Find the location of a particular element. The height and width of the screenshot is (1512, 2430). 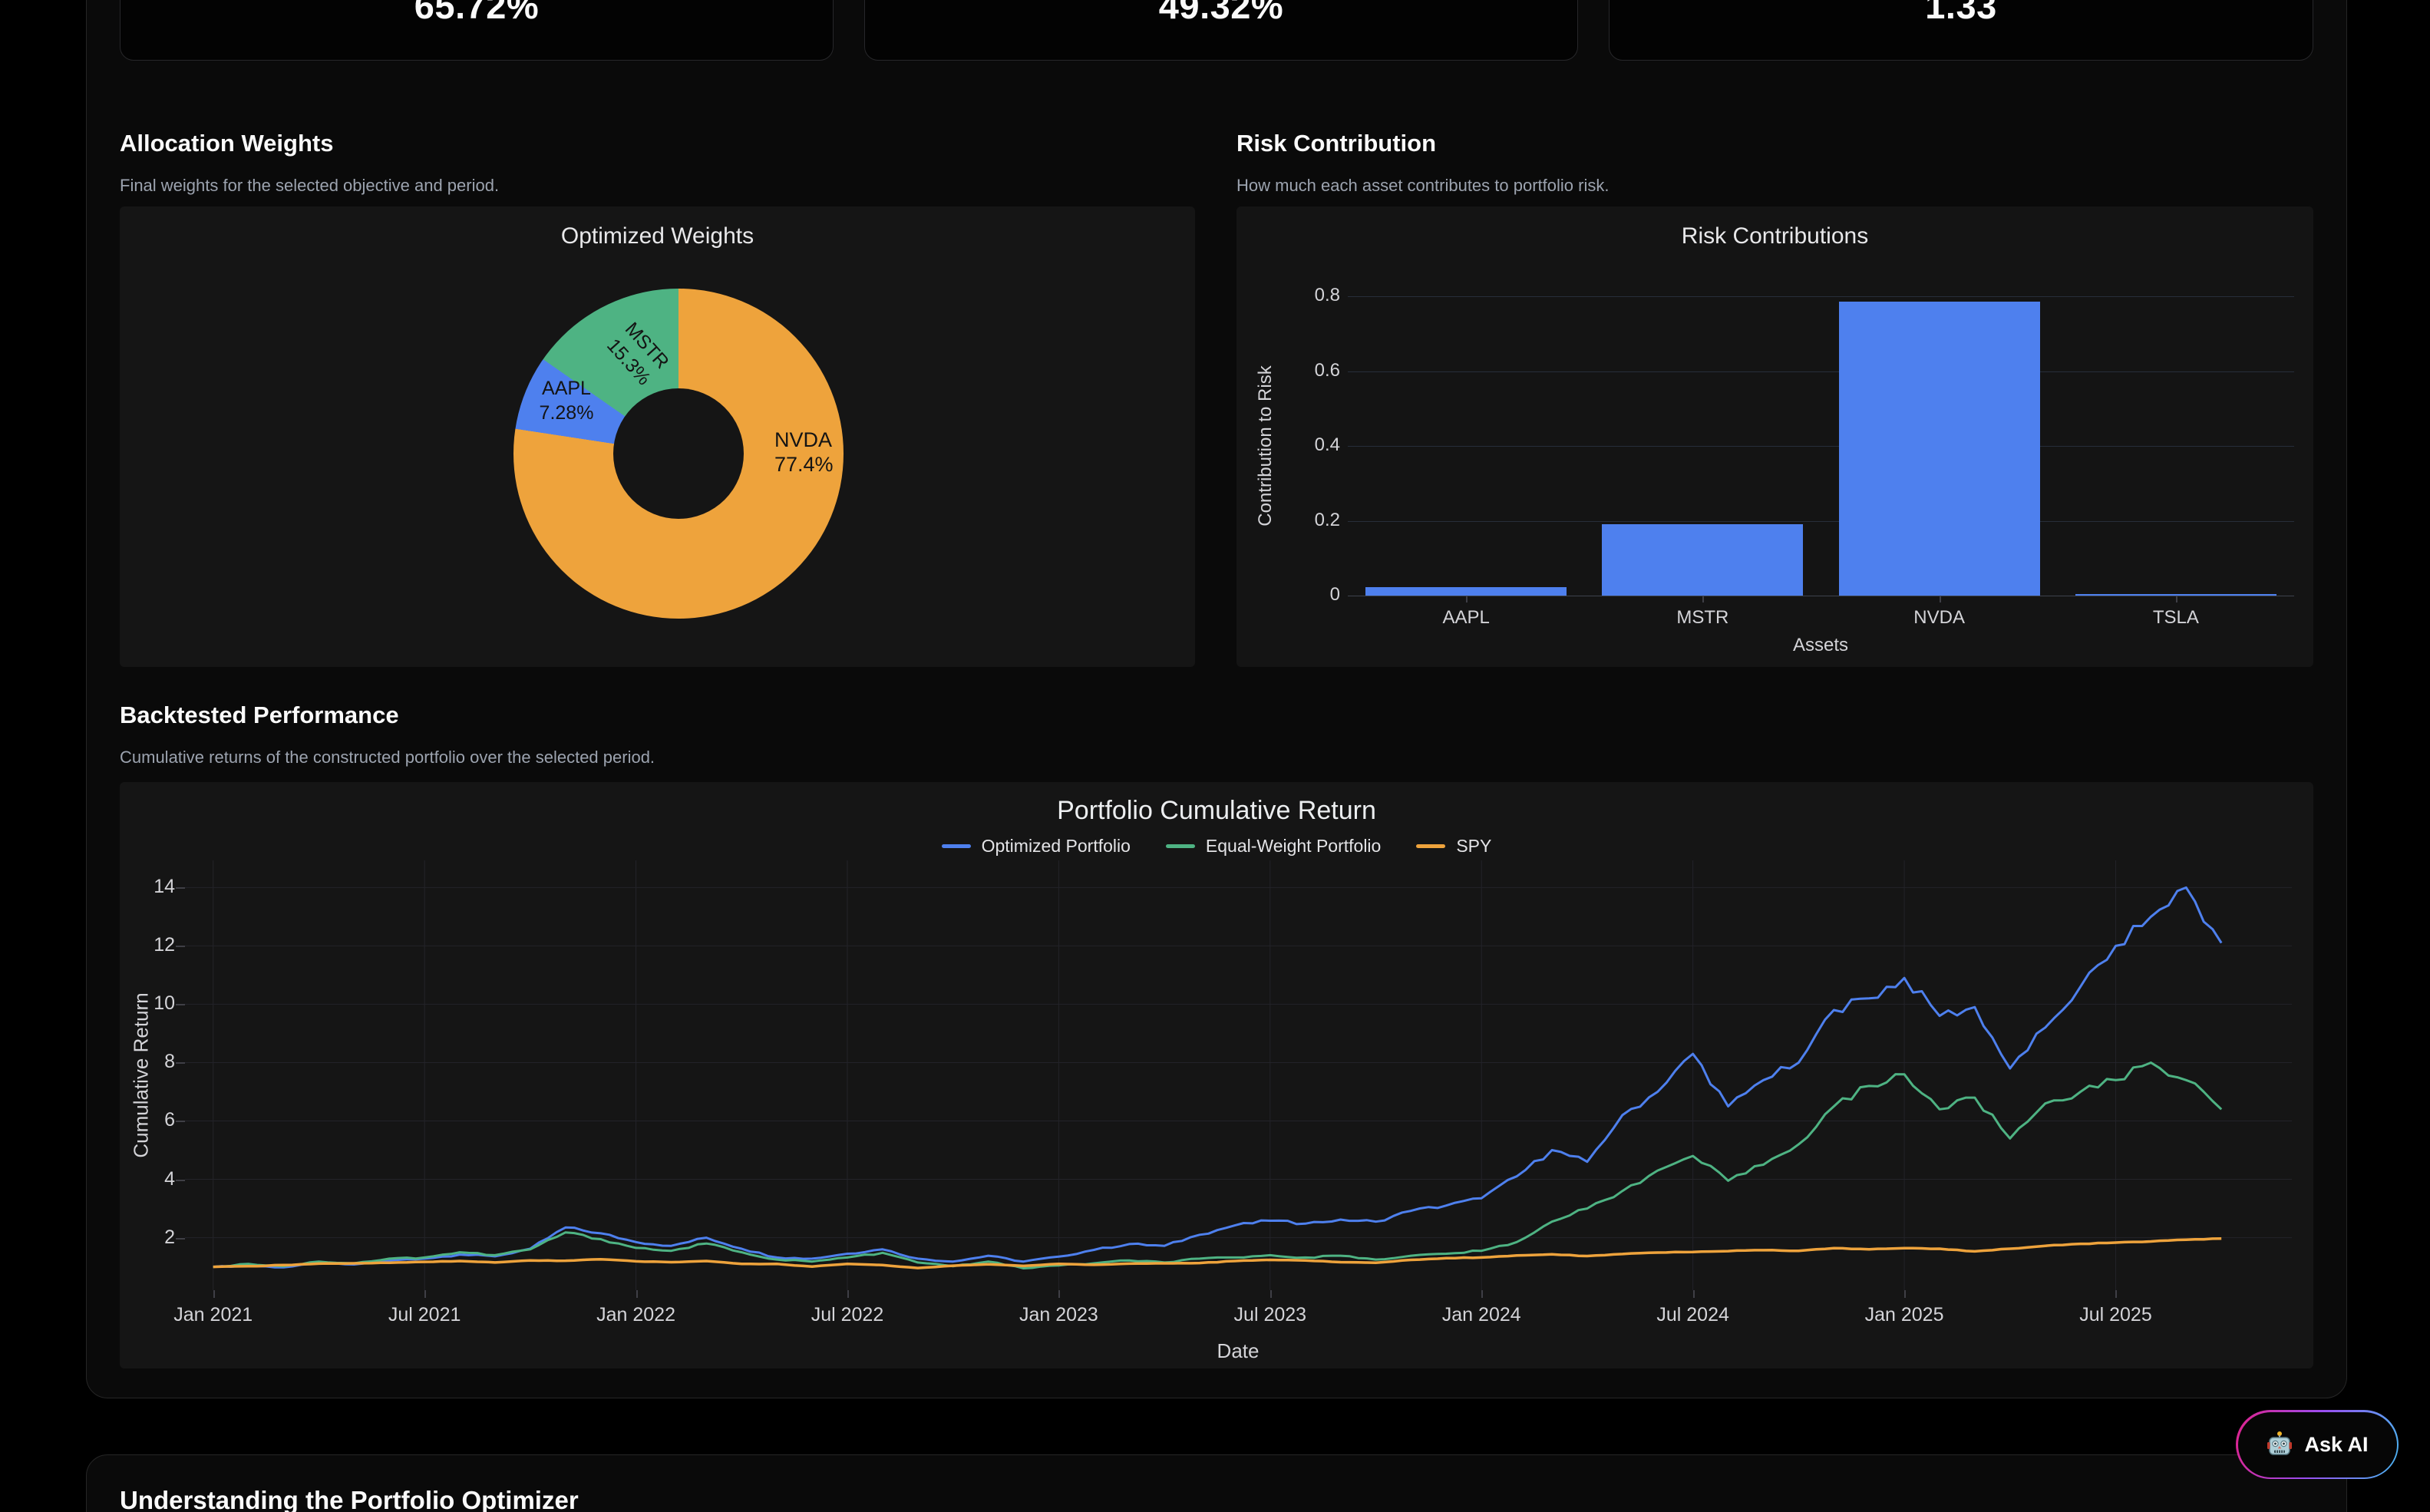

metric-card-sharpe-ratio: SHARPE RATIO 1.33 is located at coordinates (1961, 30).